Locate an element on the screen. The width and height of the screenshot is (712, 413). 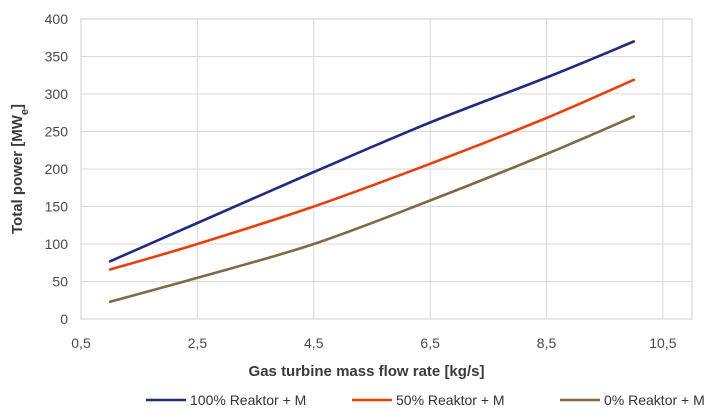
y-tick-label: 350 is located at coordinates (57, 57).